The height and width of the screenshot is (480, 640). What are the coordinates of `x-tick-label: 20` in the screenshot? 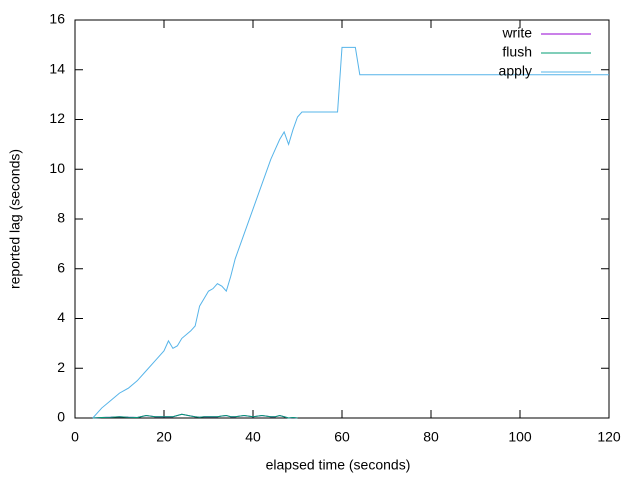 It's located at (164, 437).